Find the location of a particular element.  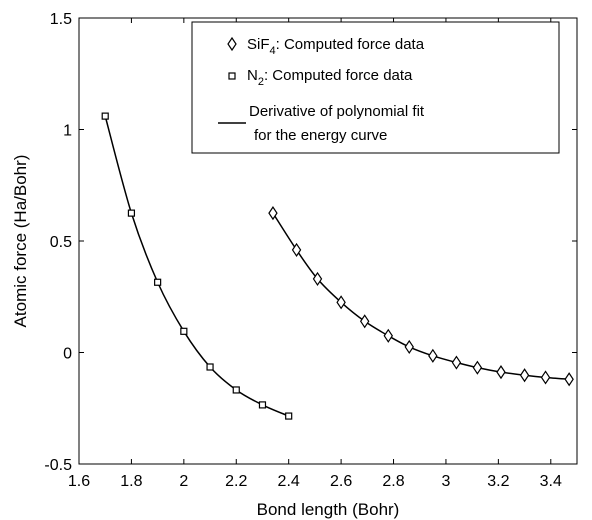

x-tick-label: 1.6 is located at coordinates (79, 481).